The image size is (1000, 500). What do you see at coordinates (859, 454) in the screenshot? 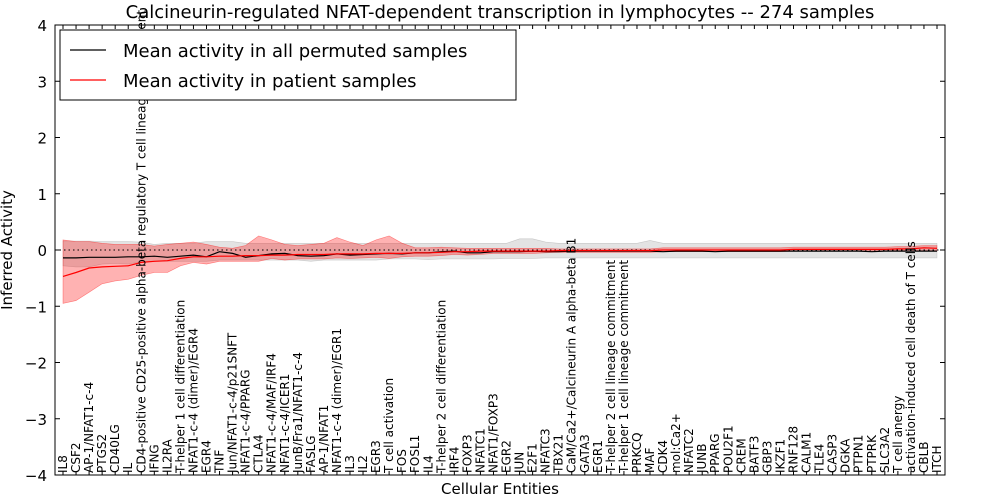
I see `x-tick-label: PTPN1` at bounding box center [859, 454].